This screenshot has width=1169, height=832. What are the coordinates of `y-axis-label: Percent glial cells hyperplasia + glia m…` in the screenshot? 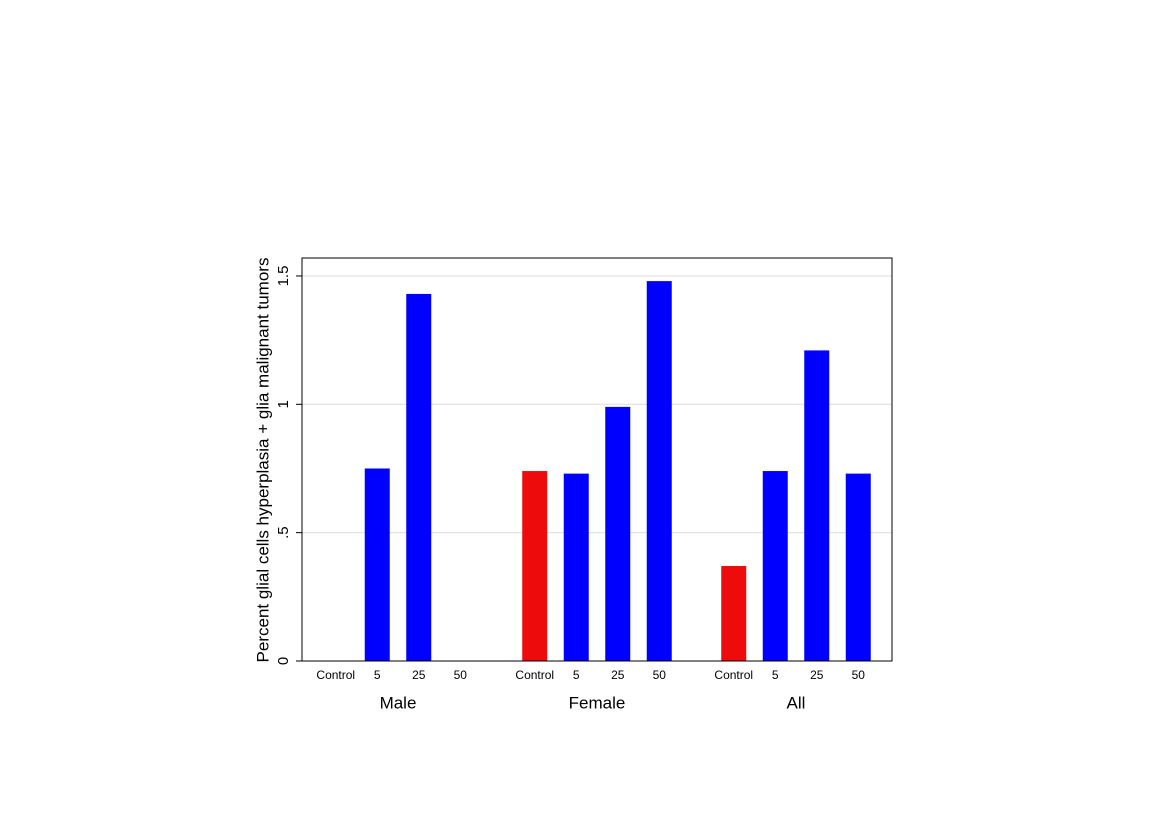 It's located at (262, 460).